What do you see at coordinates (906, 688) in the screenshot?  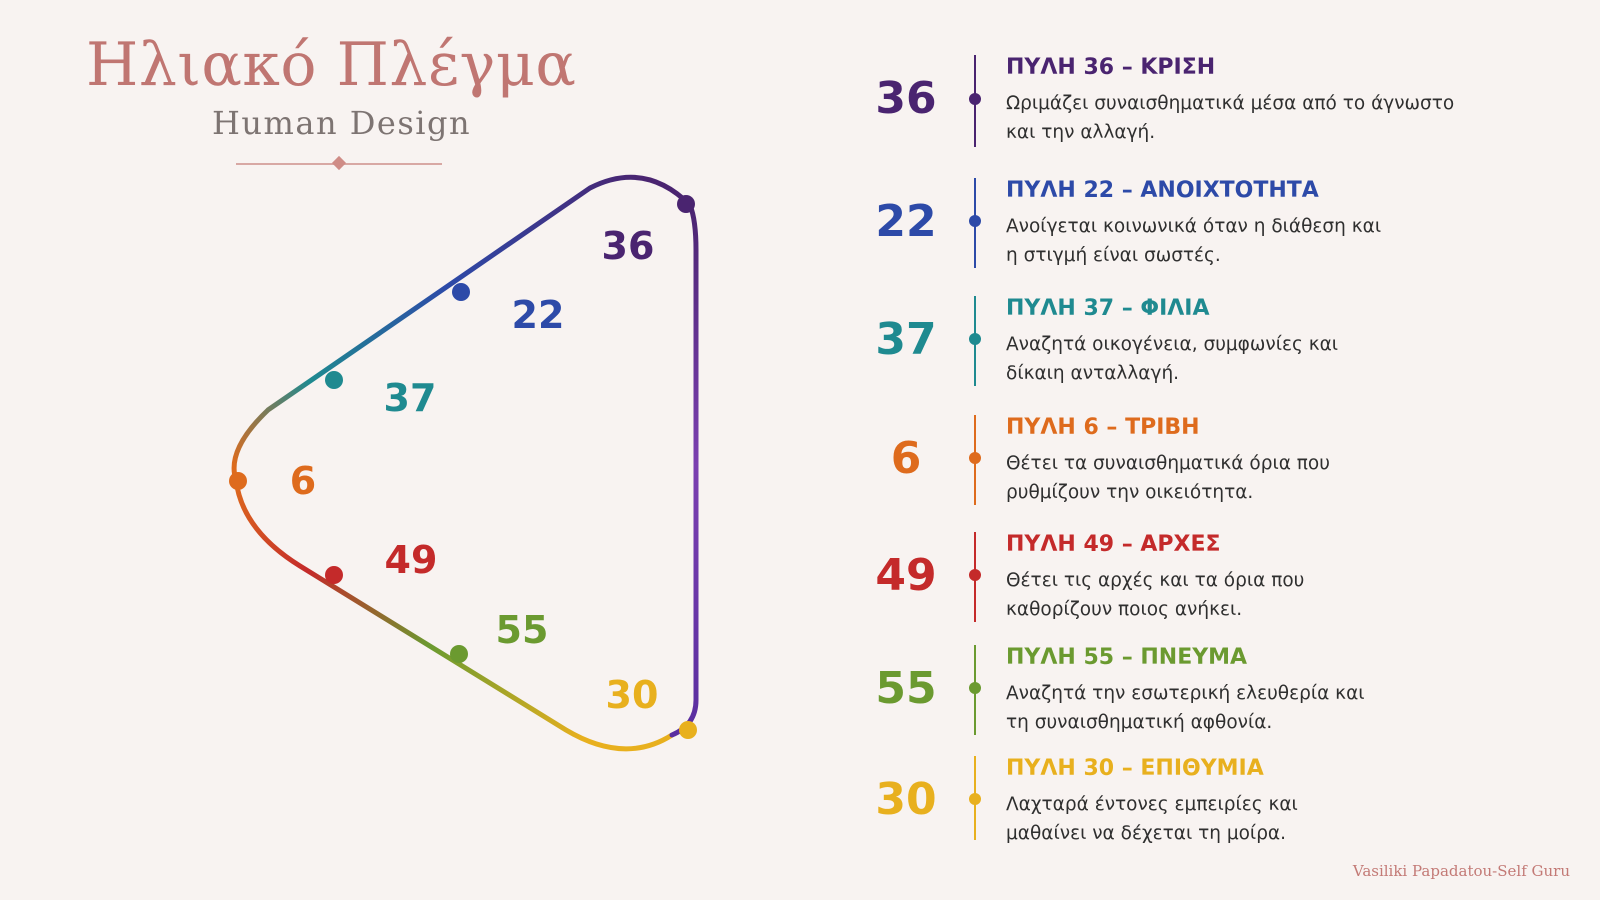 I see `gate-number: 55` at bounding box center [906, 688].